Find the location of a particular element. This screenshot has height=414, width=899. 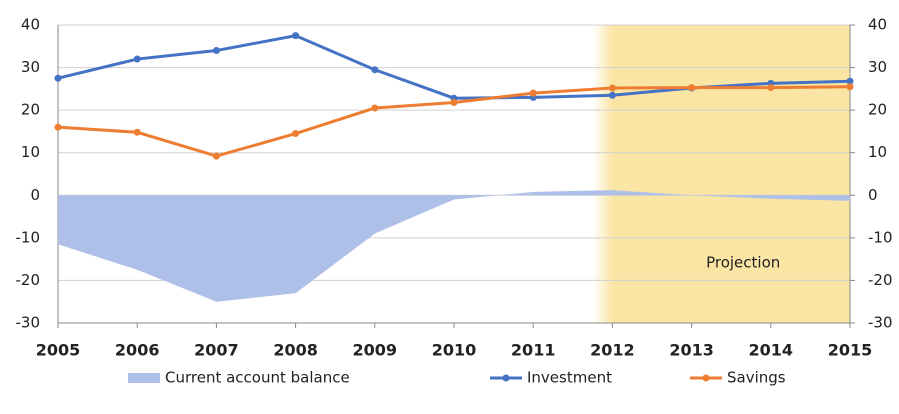

x-tick-label: 2011 is located at coordinates (533, 350).